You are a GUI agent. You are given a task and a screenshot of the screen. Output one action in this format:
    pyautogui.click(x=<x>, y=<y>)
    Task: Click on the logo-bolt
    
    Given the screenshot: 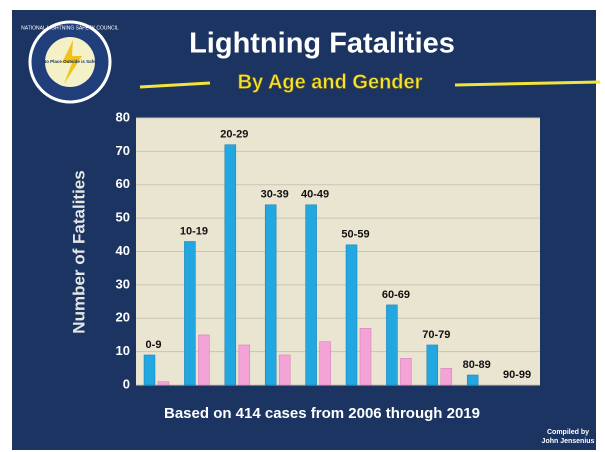 What is the action you would take?
    pyautogui.click(x=72, y=62)
    